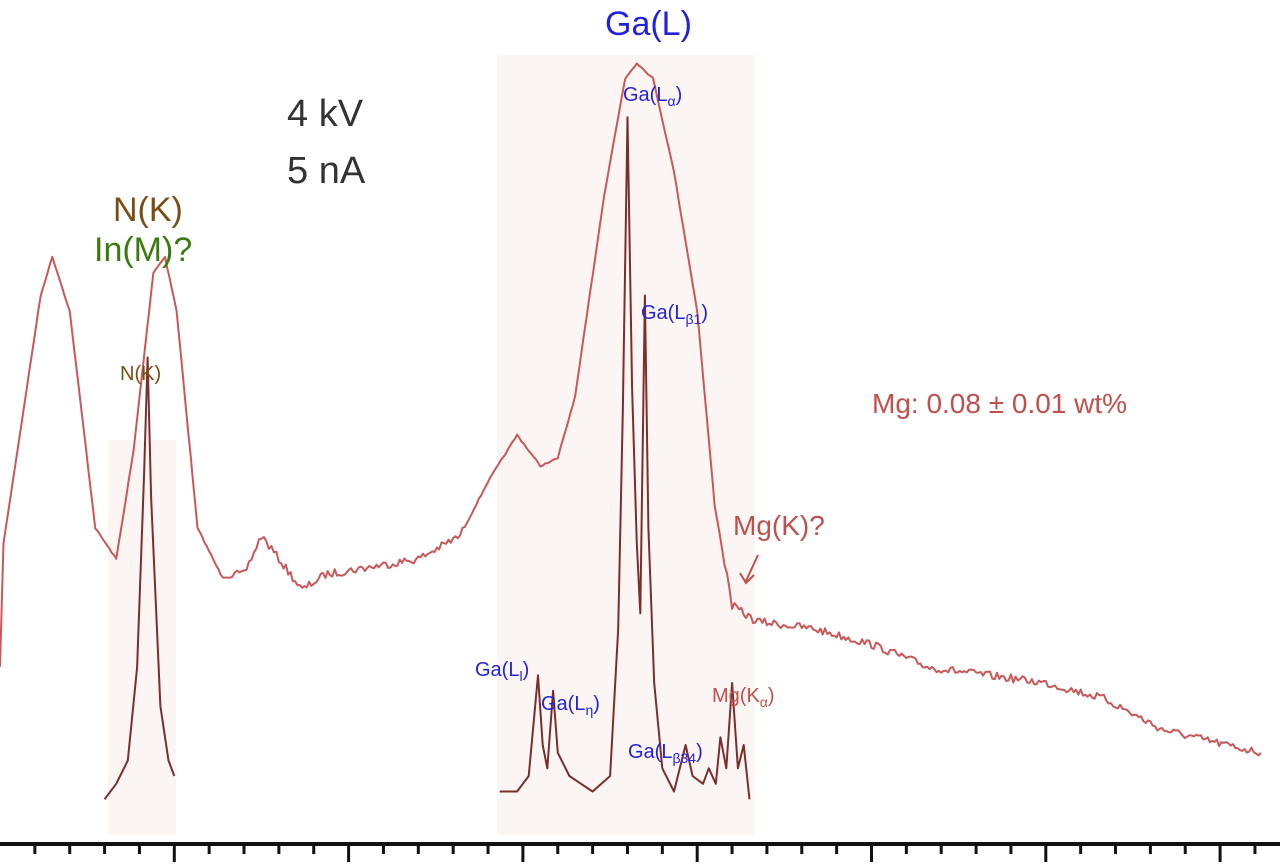 The width and height of the screenshot is (1280, 866). What do you see at coordinates (650, 752) in the screenshot?
I see `ga-lb34-base: Ga(L` at bounding box center [650, 752].